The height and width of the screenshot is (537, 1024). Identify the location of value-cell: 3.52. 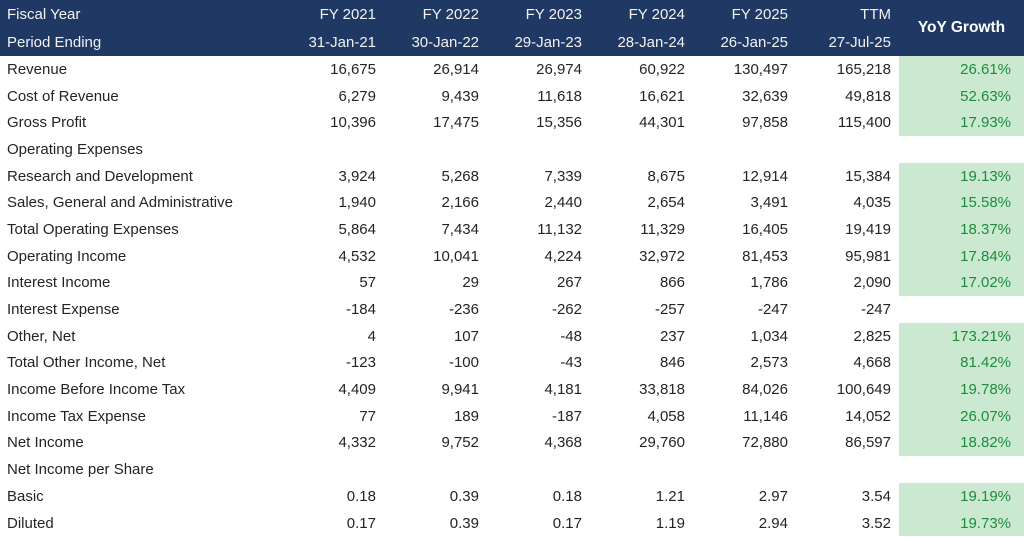
(876, 523).